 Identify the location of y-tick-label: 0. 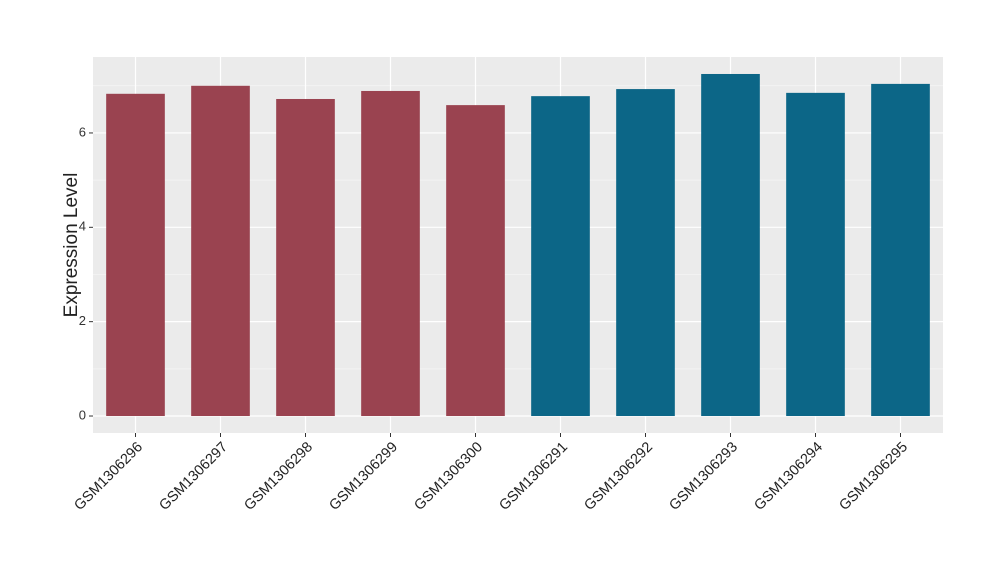
(82, 414).